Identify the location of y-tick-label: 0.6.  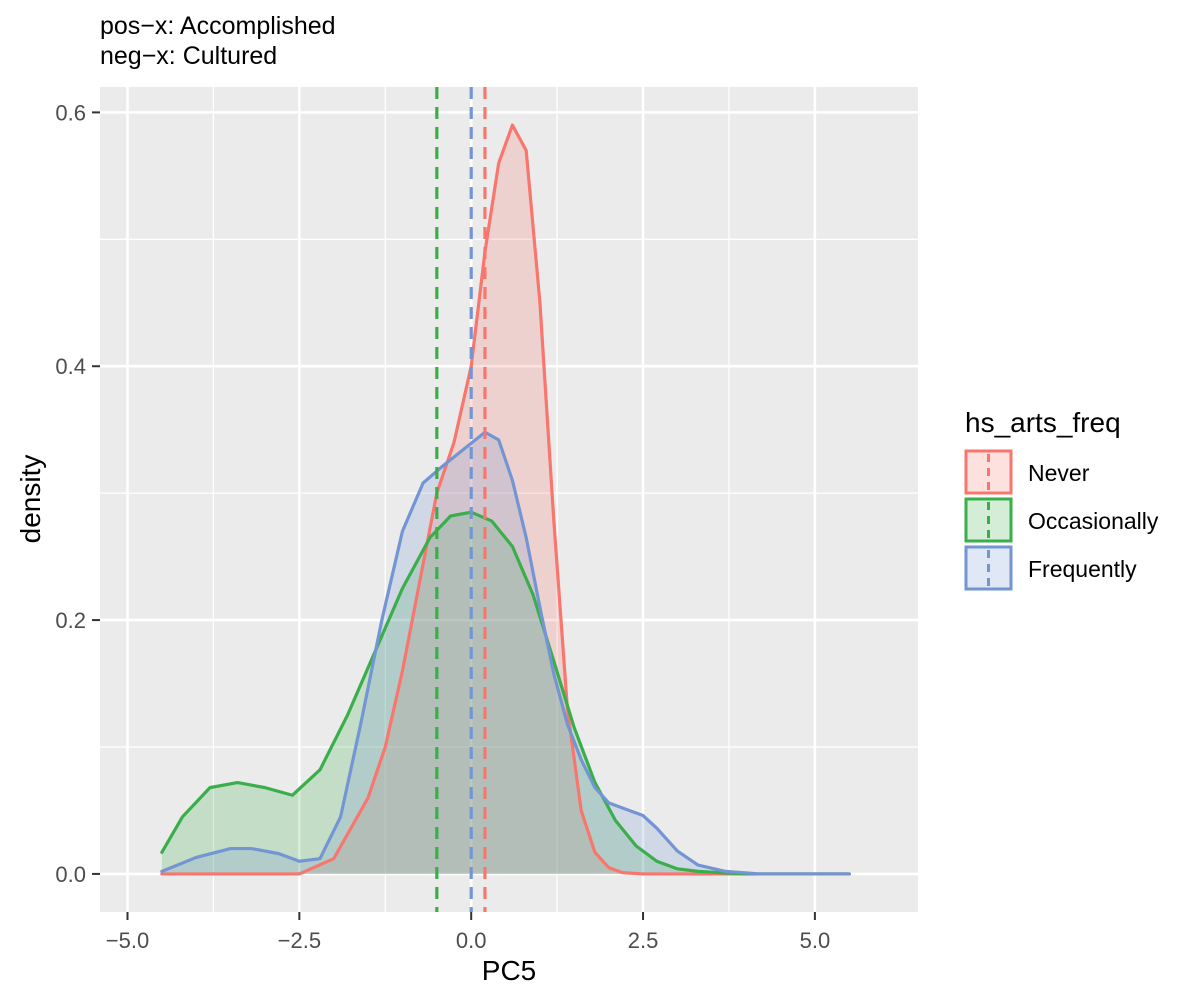
(70, 112).